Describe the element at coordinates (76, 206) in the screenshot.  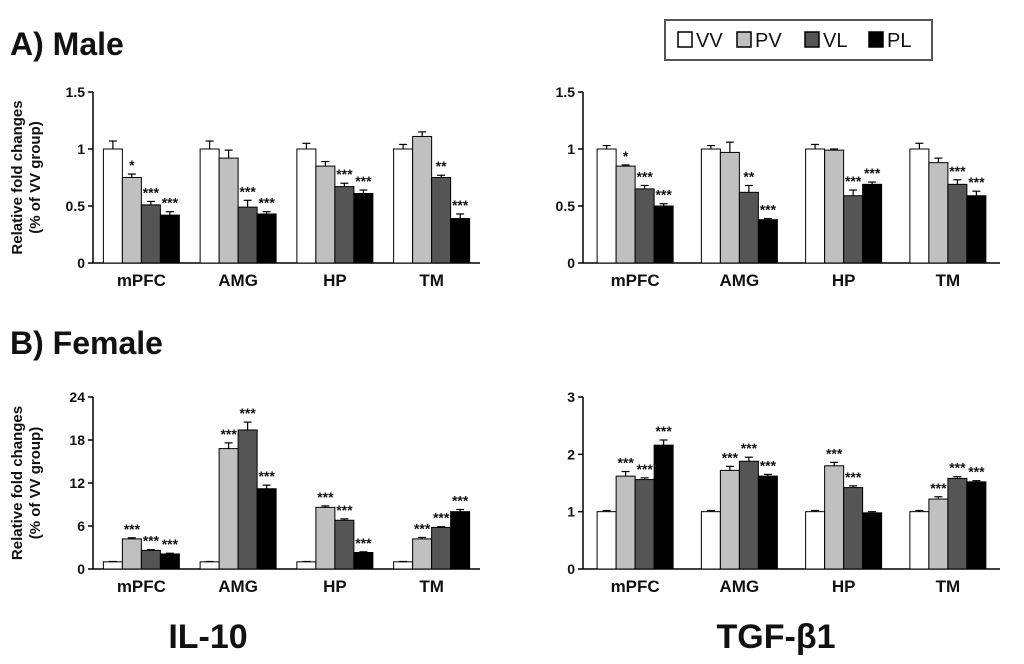
I see `y-tick-label: 0.5` at that location.